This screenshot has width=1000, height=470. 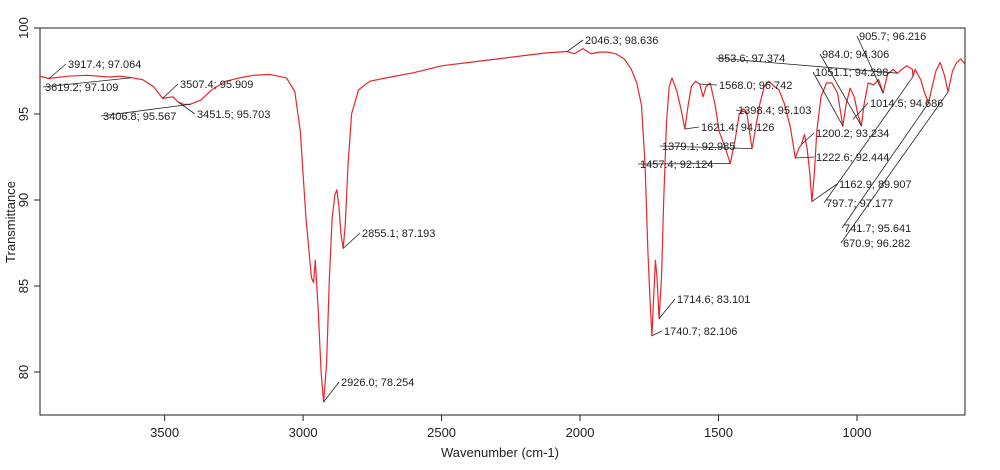 I want to click on y-tick-label: 90, so click(x=23, y=200).